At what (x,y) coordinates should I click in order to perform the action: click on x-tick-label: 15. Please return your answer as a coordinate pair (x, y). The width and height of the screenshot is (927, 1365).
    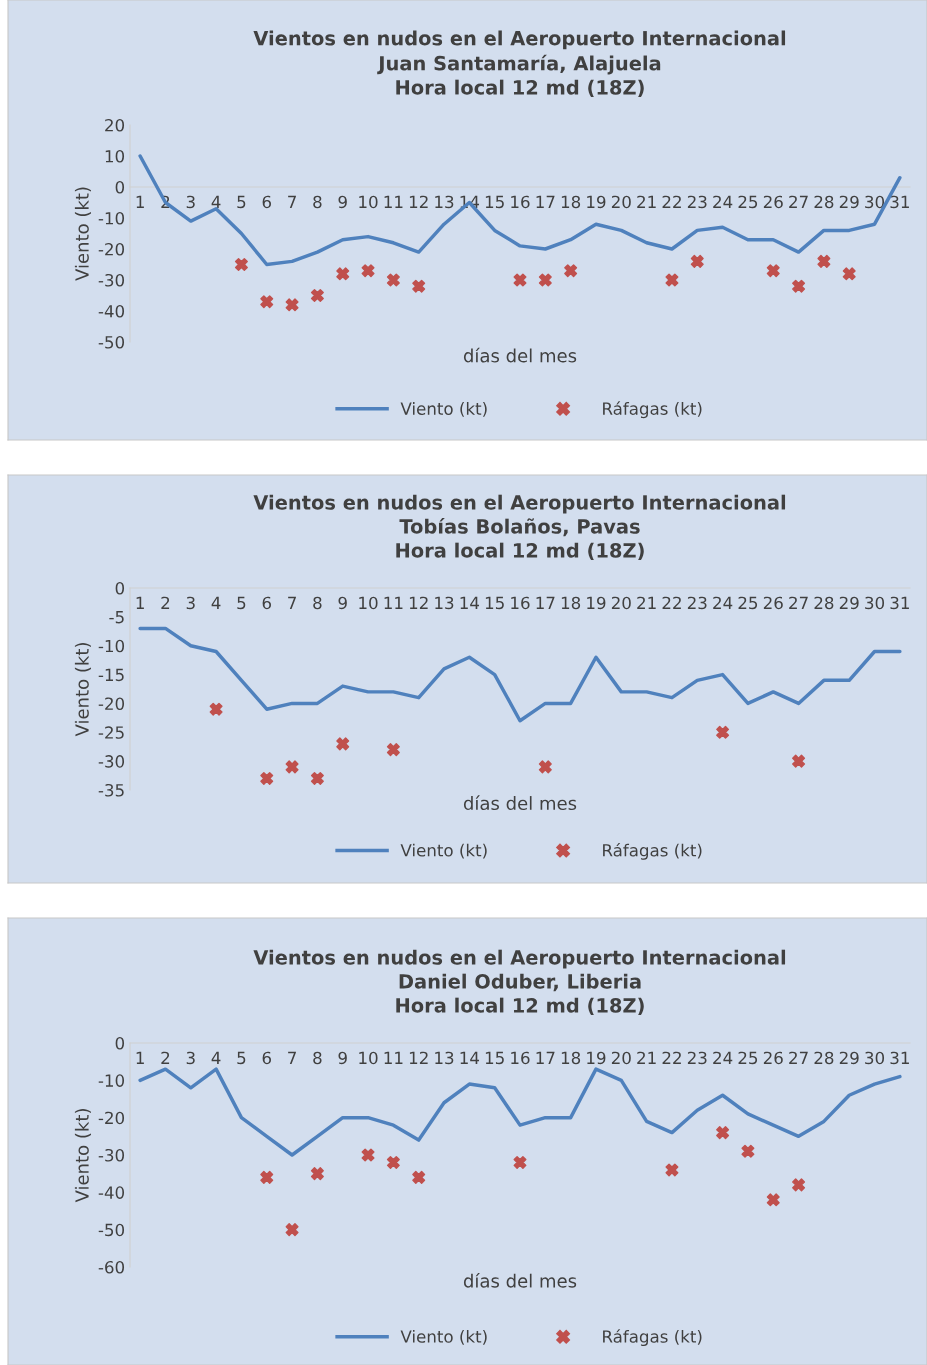
    Looking at the image, I should click on (494, 202).